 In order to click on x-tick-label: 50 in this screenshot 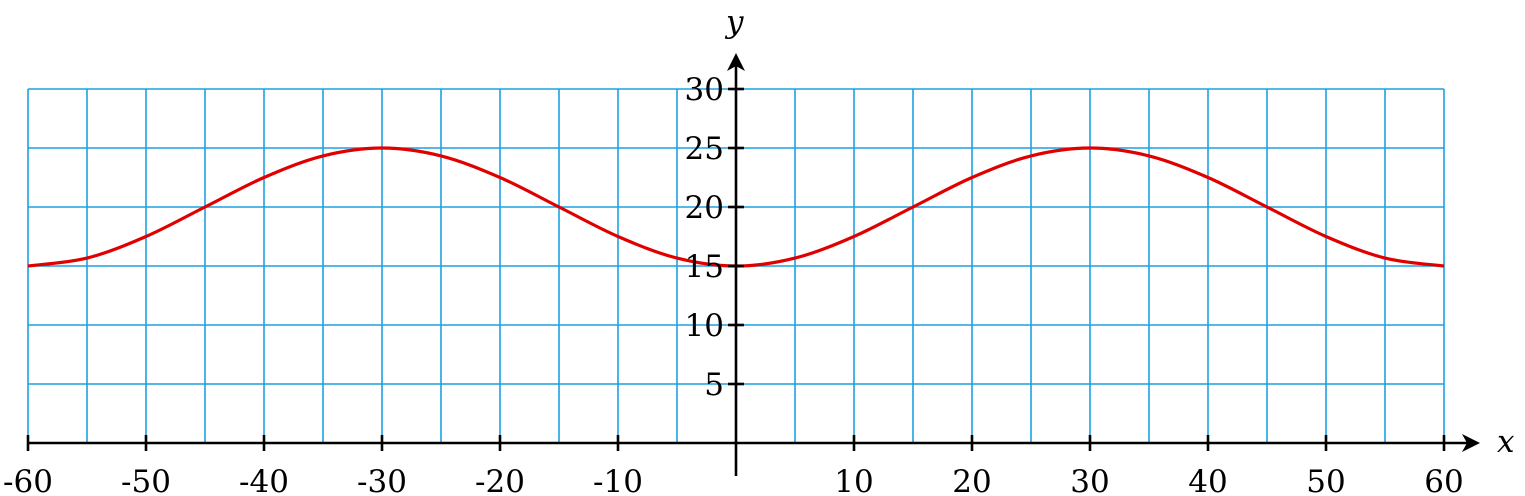, I will do `click(1325, 480)`.